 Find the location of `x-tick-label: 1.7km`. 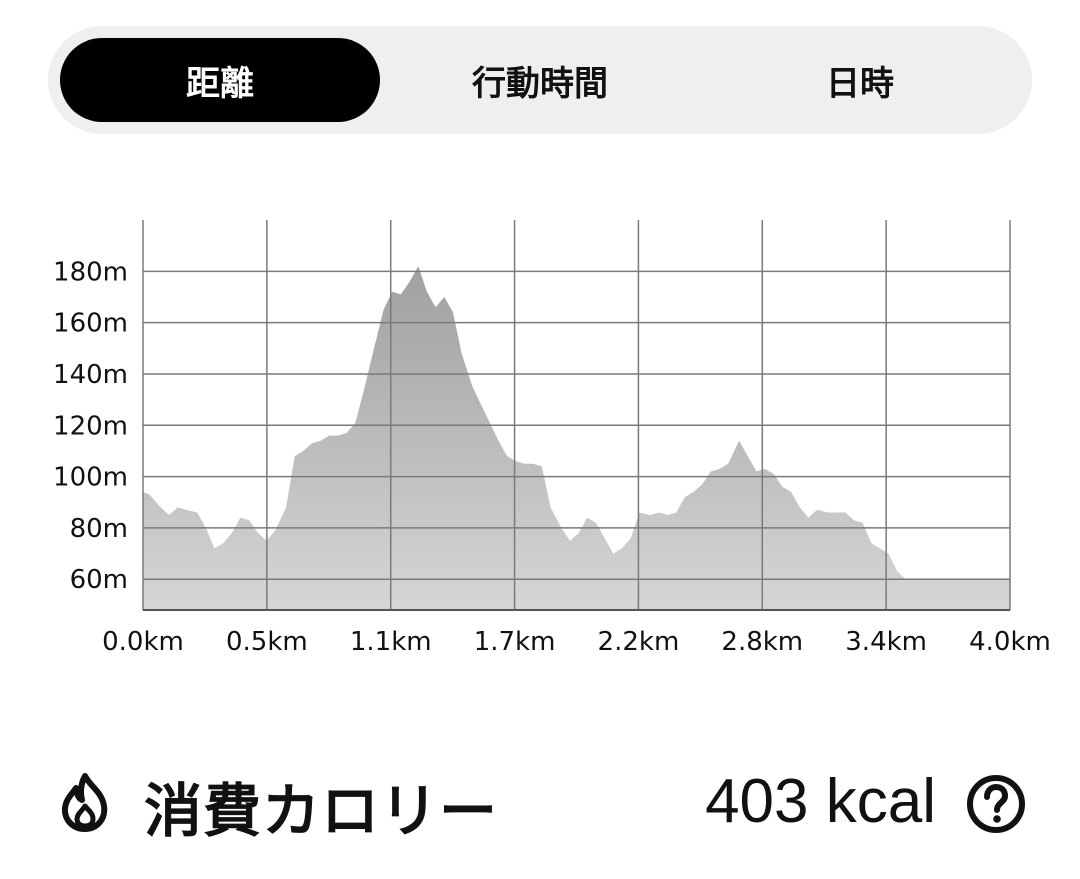

x-tick-label: 1.7km is located at coordinates (515, 642).